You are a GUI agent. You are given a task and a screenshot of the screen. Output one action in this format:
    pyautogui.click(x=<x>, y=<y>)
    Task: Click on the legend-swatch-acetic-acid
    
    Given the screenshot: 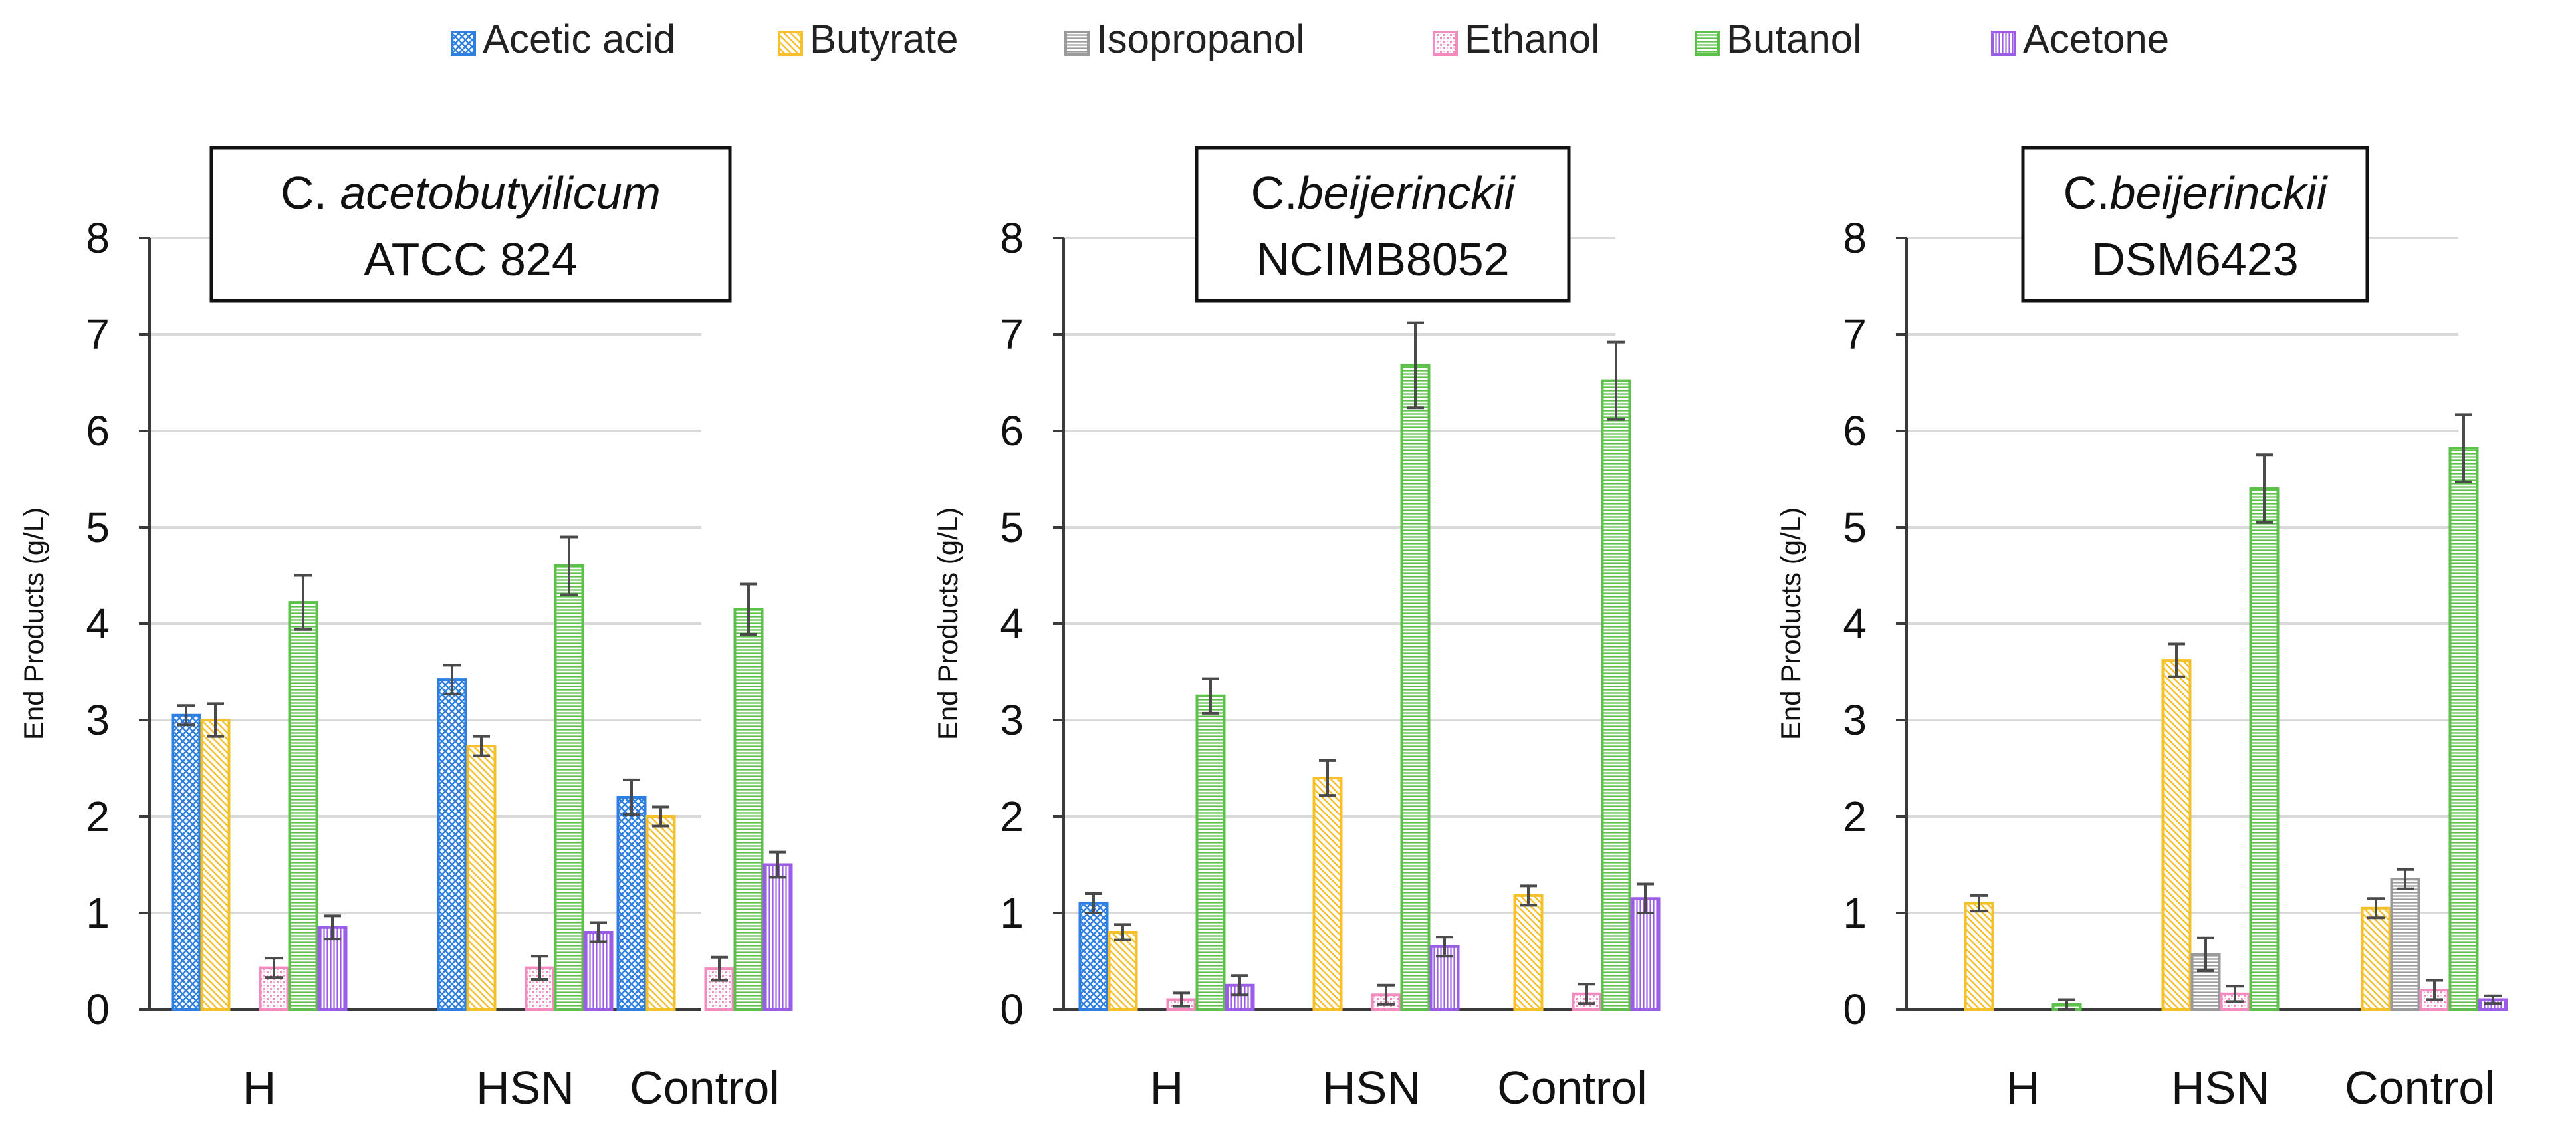 What is the action you would take?
    pyautogui.click(x=463, y=44)
    